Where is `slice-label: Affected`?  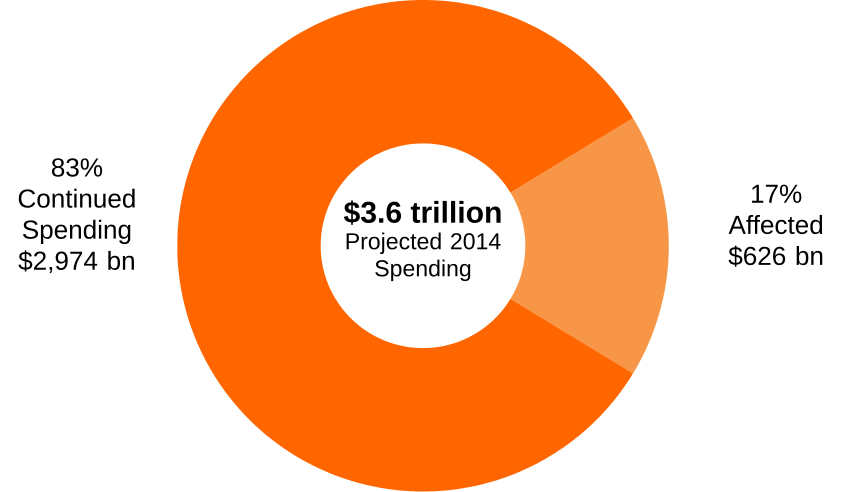
slice-label: Affected is located at coordinates (775, 224).